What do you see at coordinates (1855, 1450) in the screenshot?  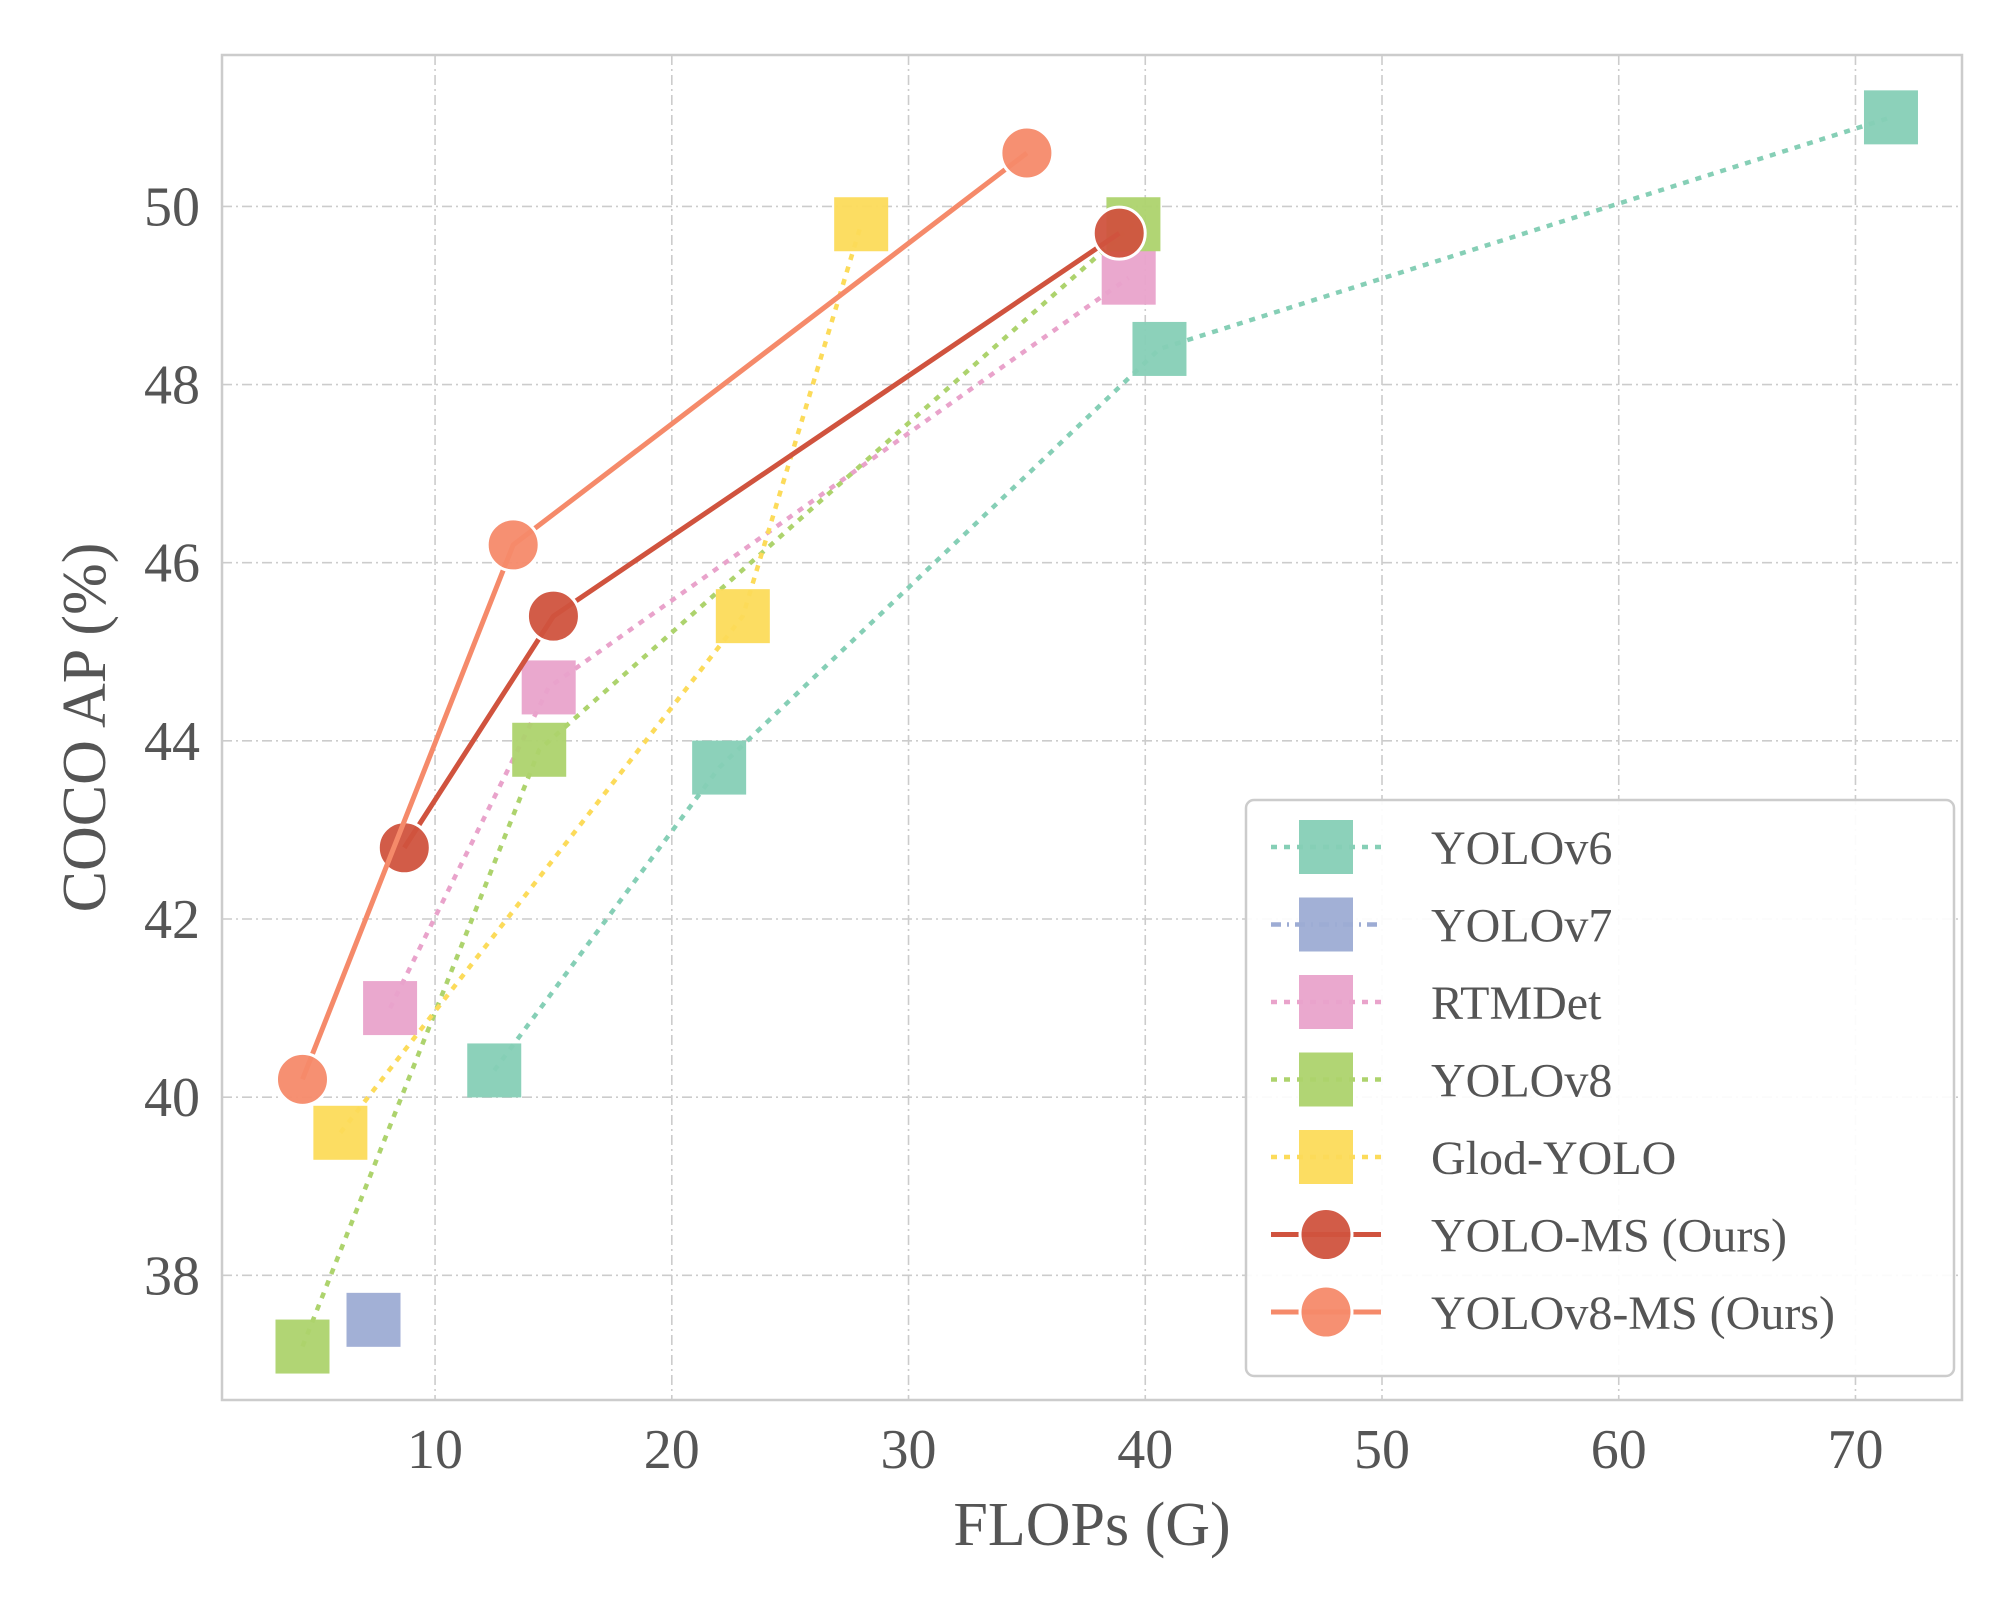 I see `x-tick-label: 70` at bounding box center [1855, 1450].